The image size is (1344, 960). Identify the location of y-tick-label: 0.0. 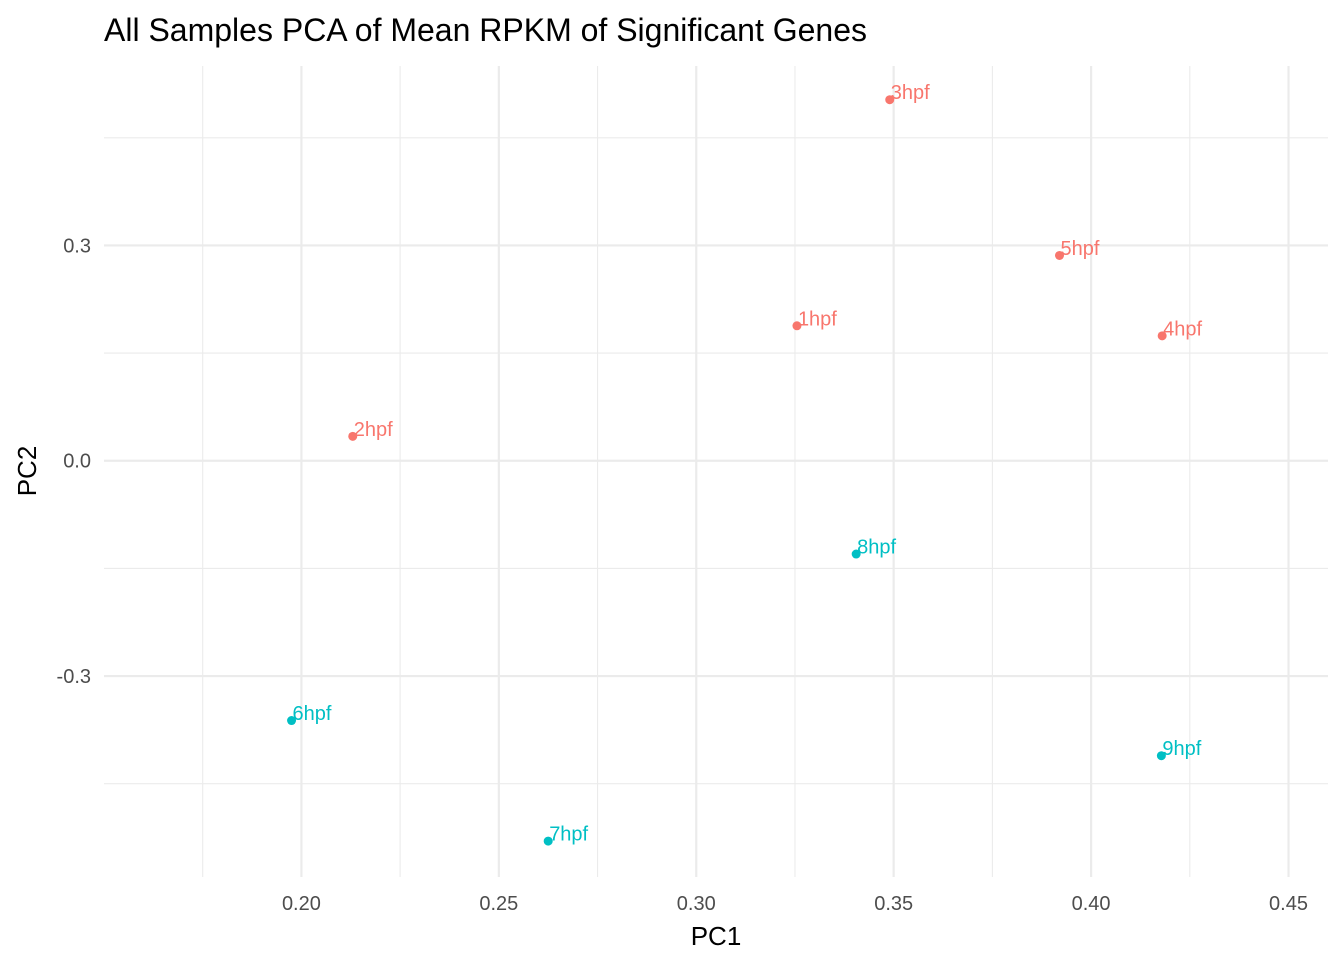
(77, 462).